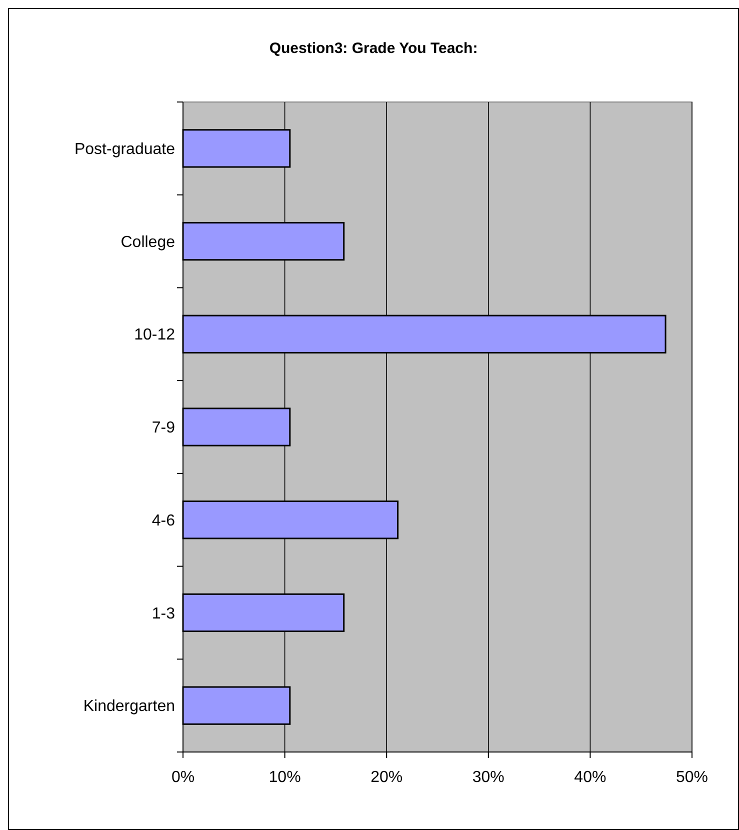 This screenshot has width=739, height=830. Describe the element at coordinates (125, 149) in the screenshot. I see `y-tick-label: Post-graduate` at that location.